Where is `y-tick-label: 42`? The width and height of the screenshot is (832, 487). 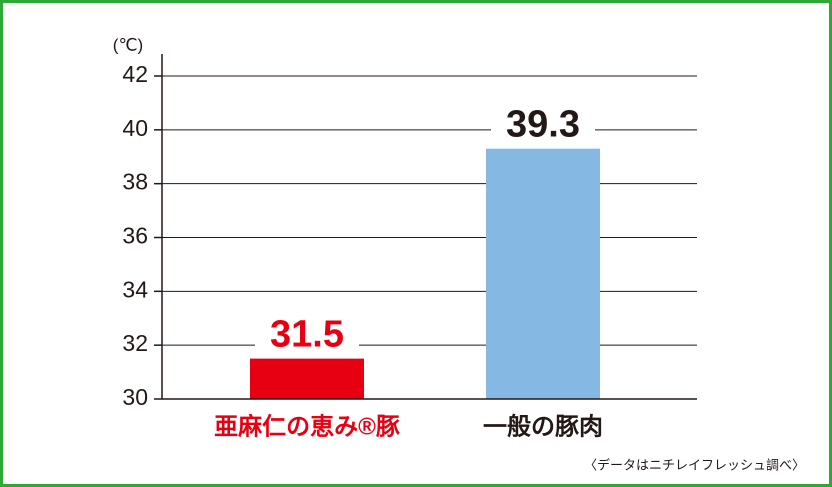 y-tick-label: 42 is located at coordinates (135, 74).